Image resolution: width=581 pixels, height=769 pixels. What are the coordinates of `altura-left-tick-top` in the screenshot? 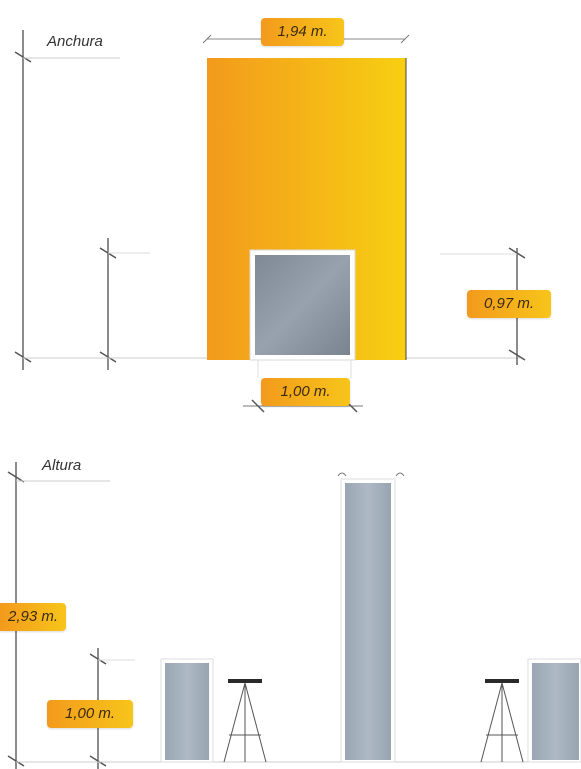 It's located at (16, 477).